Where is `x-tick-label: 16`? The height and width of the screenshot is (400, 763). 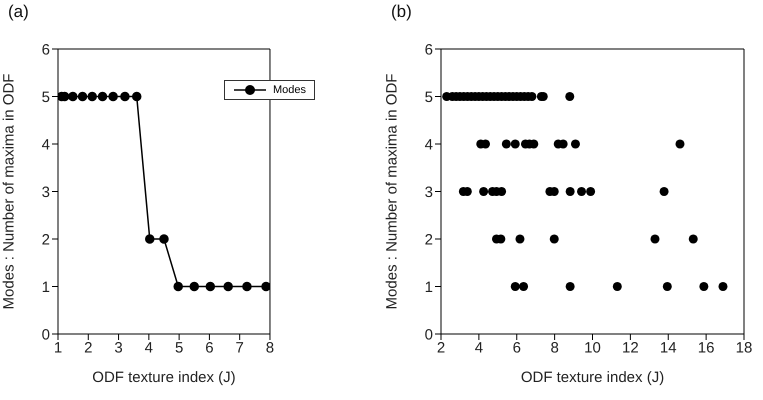 x-tick-label: 16 is located at coordinates (706, 348).